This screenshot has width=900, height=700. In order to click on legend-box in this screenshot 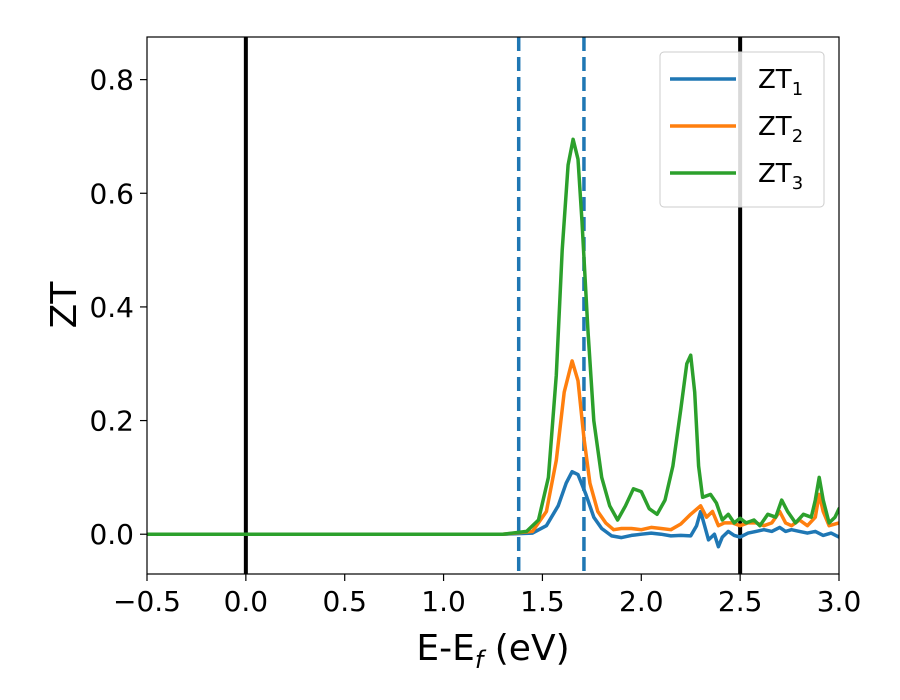, I will do `click(742, 129)`.